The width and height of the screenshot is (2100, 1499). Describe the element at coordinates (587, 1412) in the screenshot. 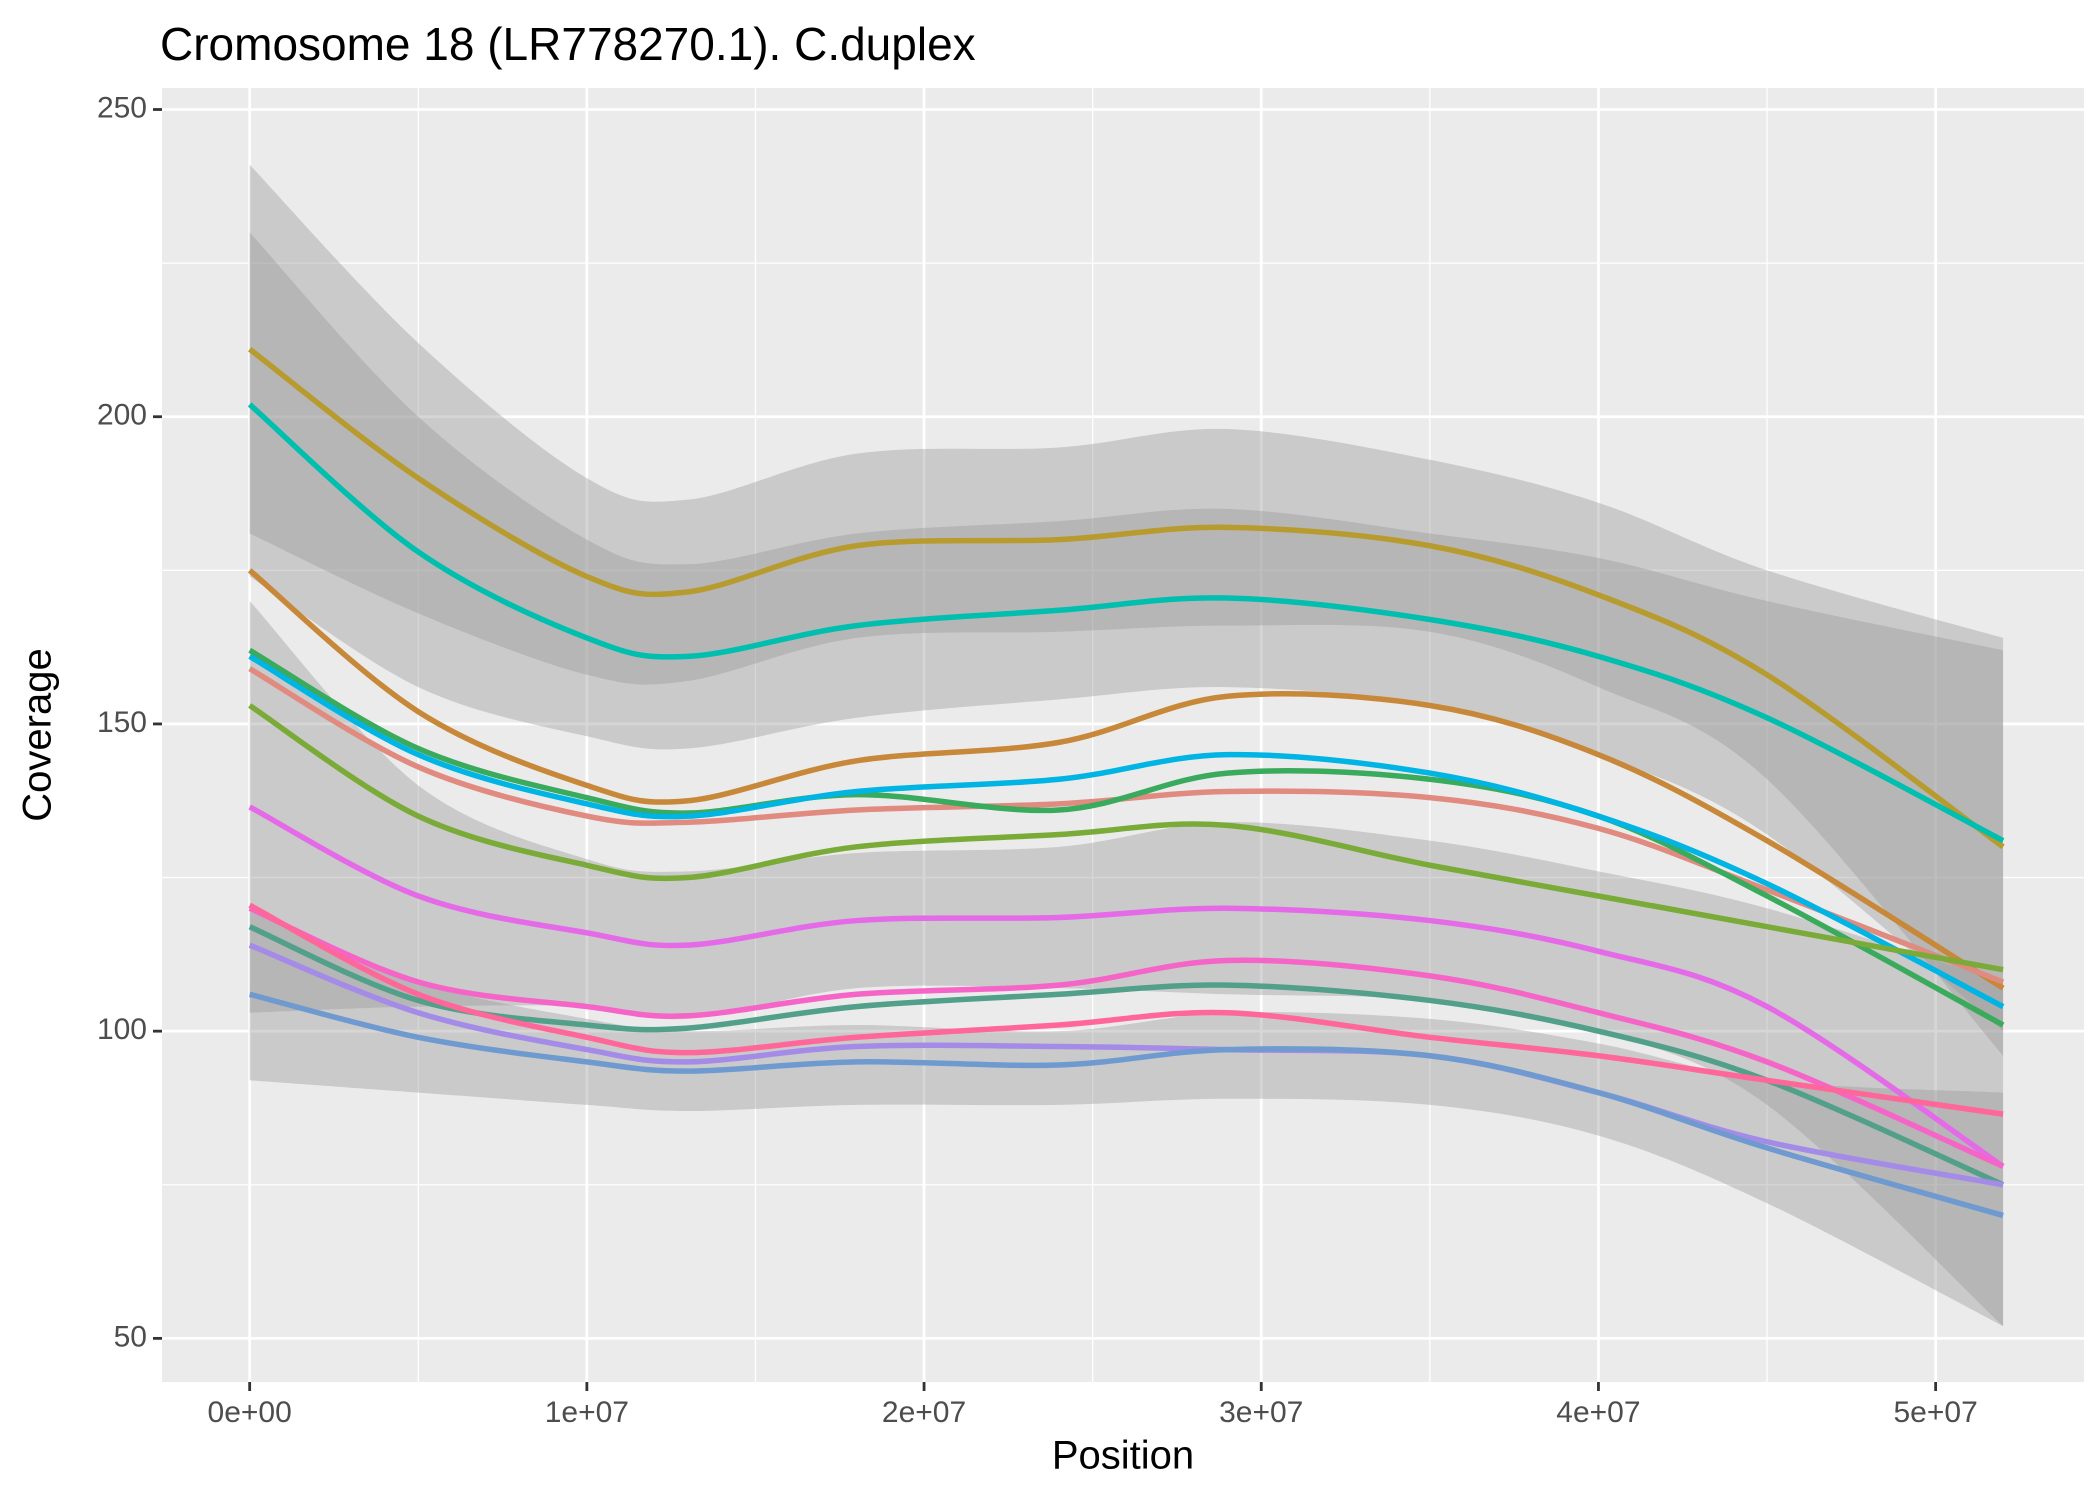

I see `x-tick-label: 1e+07` at that location.